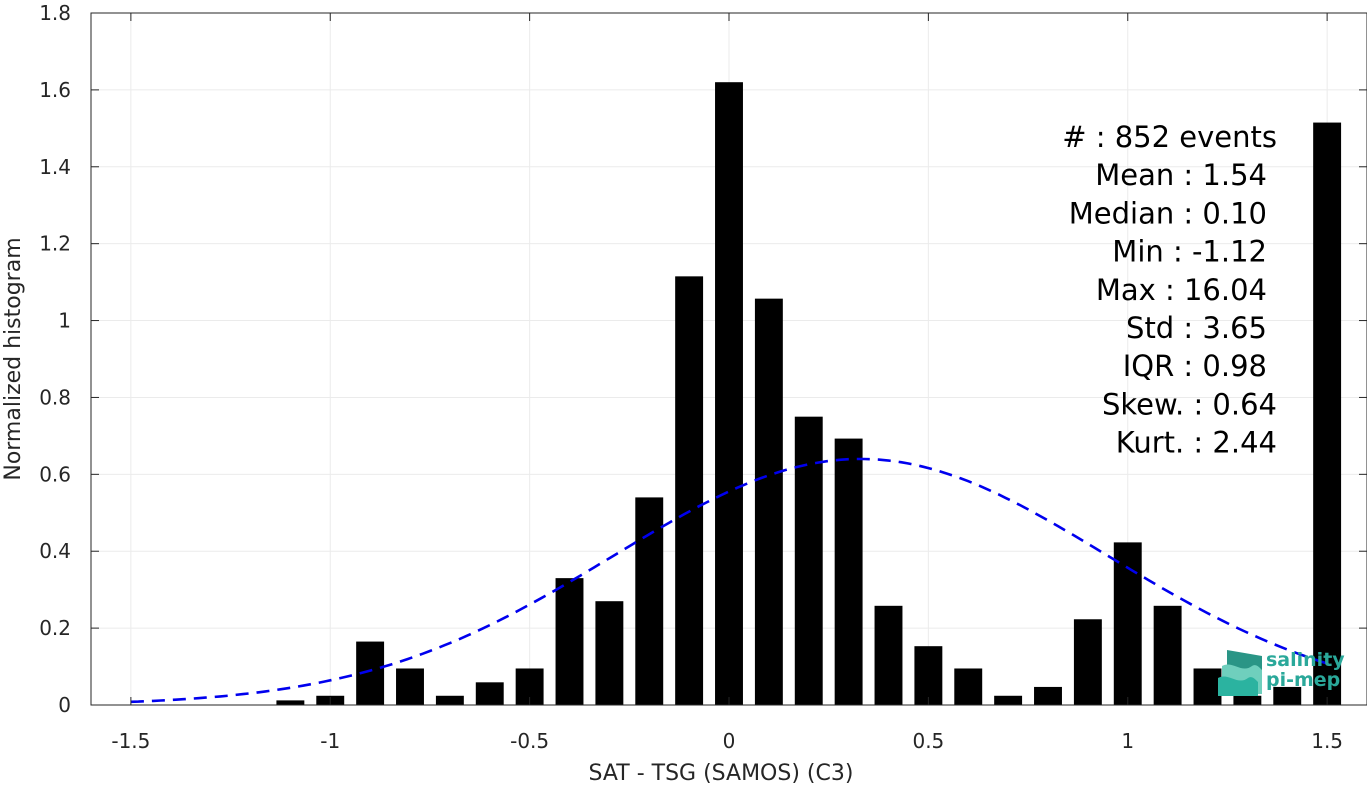 This screenshot has height=785, width=1367. I want to click on y-tick-labels: 0 0.2 0.4 0.6 0.8 1 1.2 1.4 1.6 1.8, so click(55, 359).